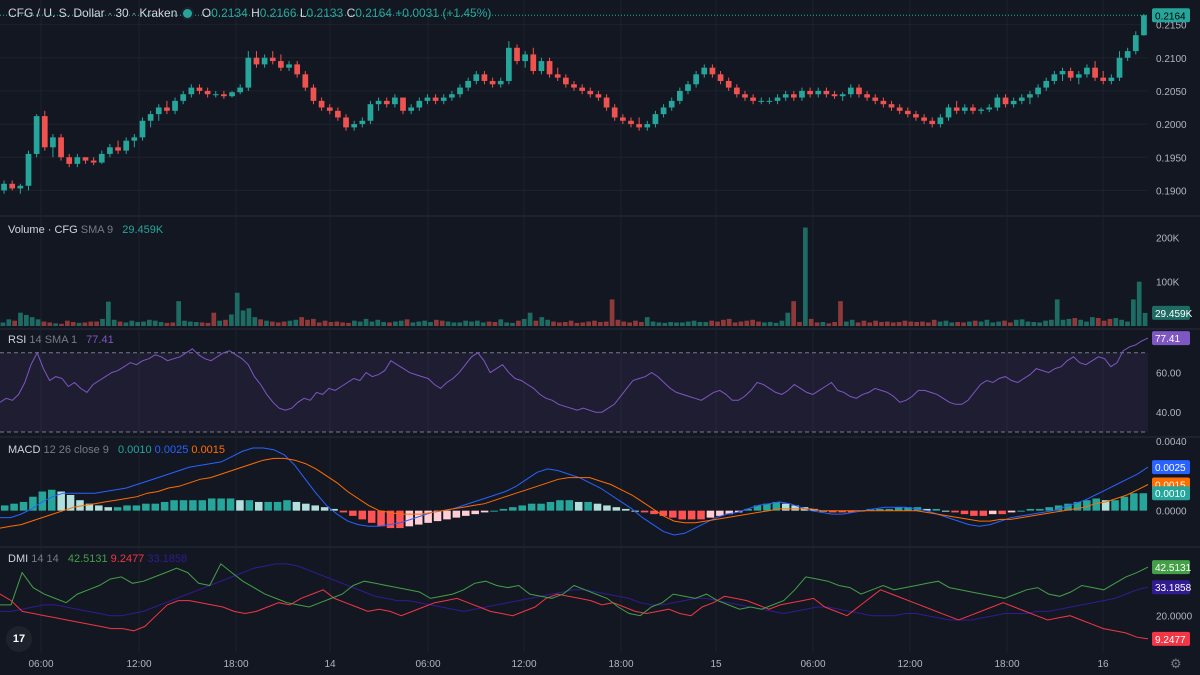  What do you see at coordinates (134, 450) in the screenshot?
I see `macd-hist-value: 0.0010` at bounding box center [134, 450].